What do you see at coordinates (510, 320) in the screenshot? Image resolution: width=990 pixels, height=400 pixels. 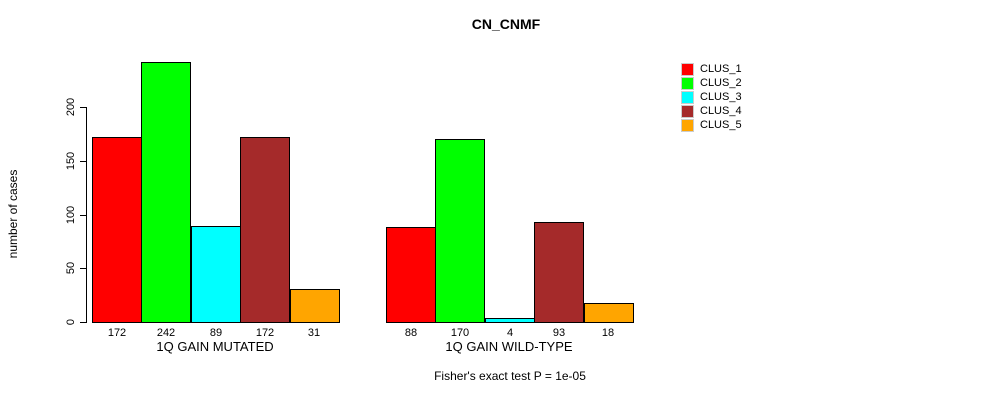 I see `bar-clus-3-1q-gain-wild-type` at bounding box center [510, 320].